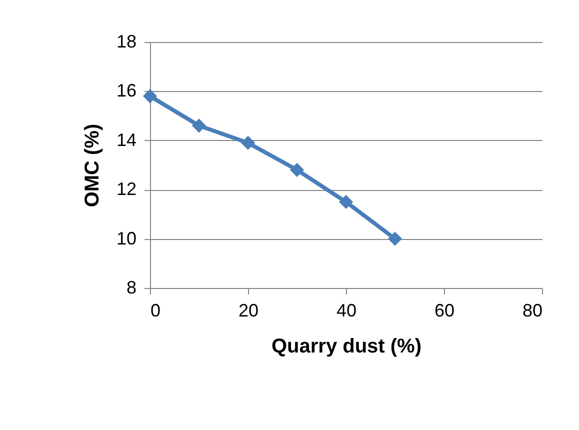  What do you see at coordinates (126, 42) in the screenshot?
I see `y-tick-label: 18` at bounding box center [126, 42].